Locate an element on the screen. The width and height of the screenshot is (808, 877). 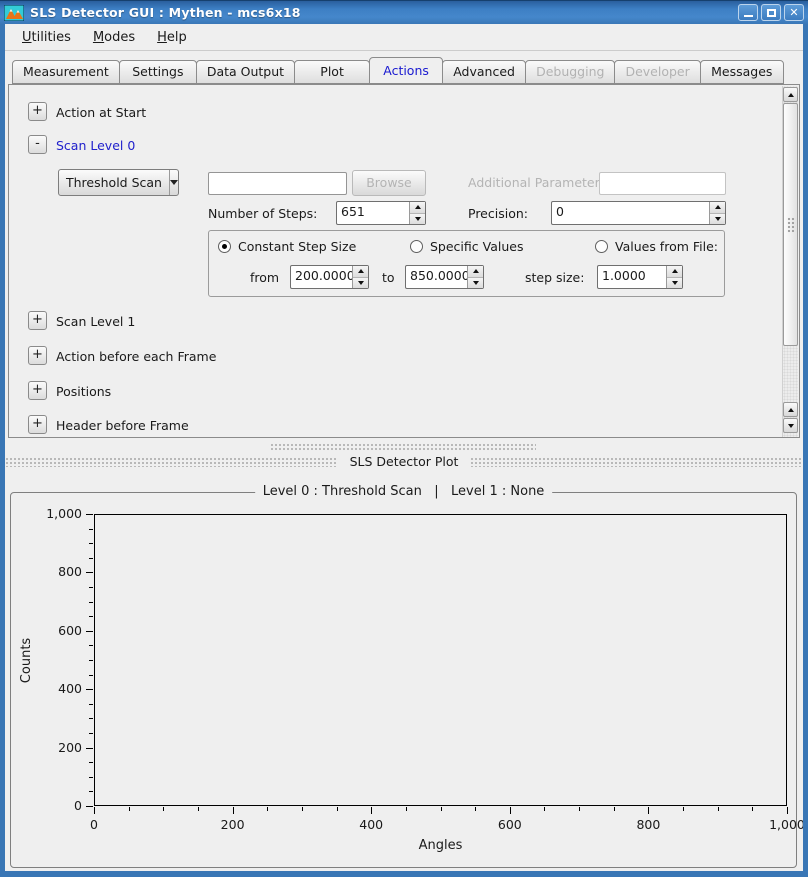
tab-data-output: Data Output is located at coordinates (245, 72).